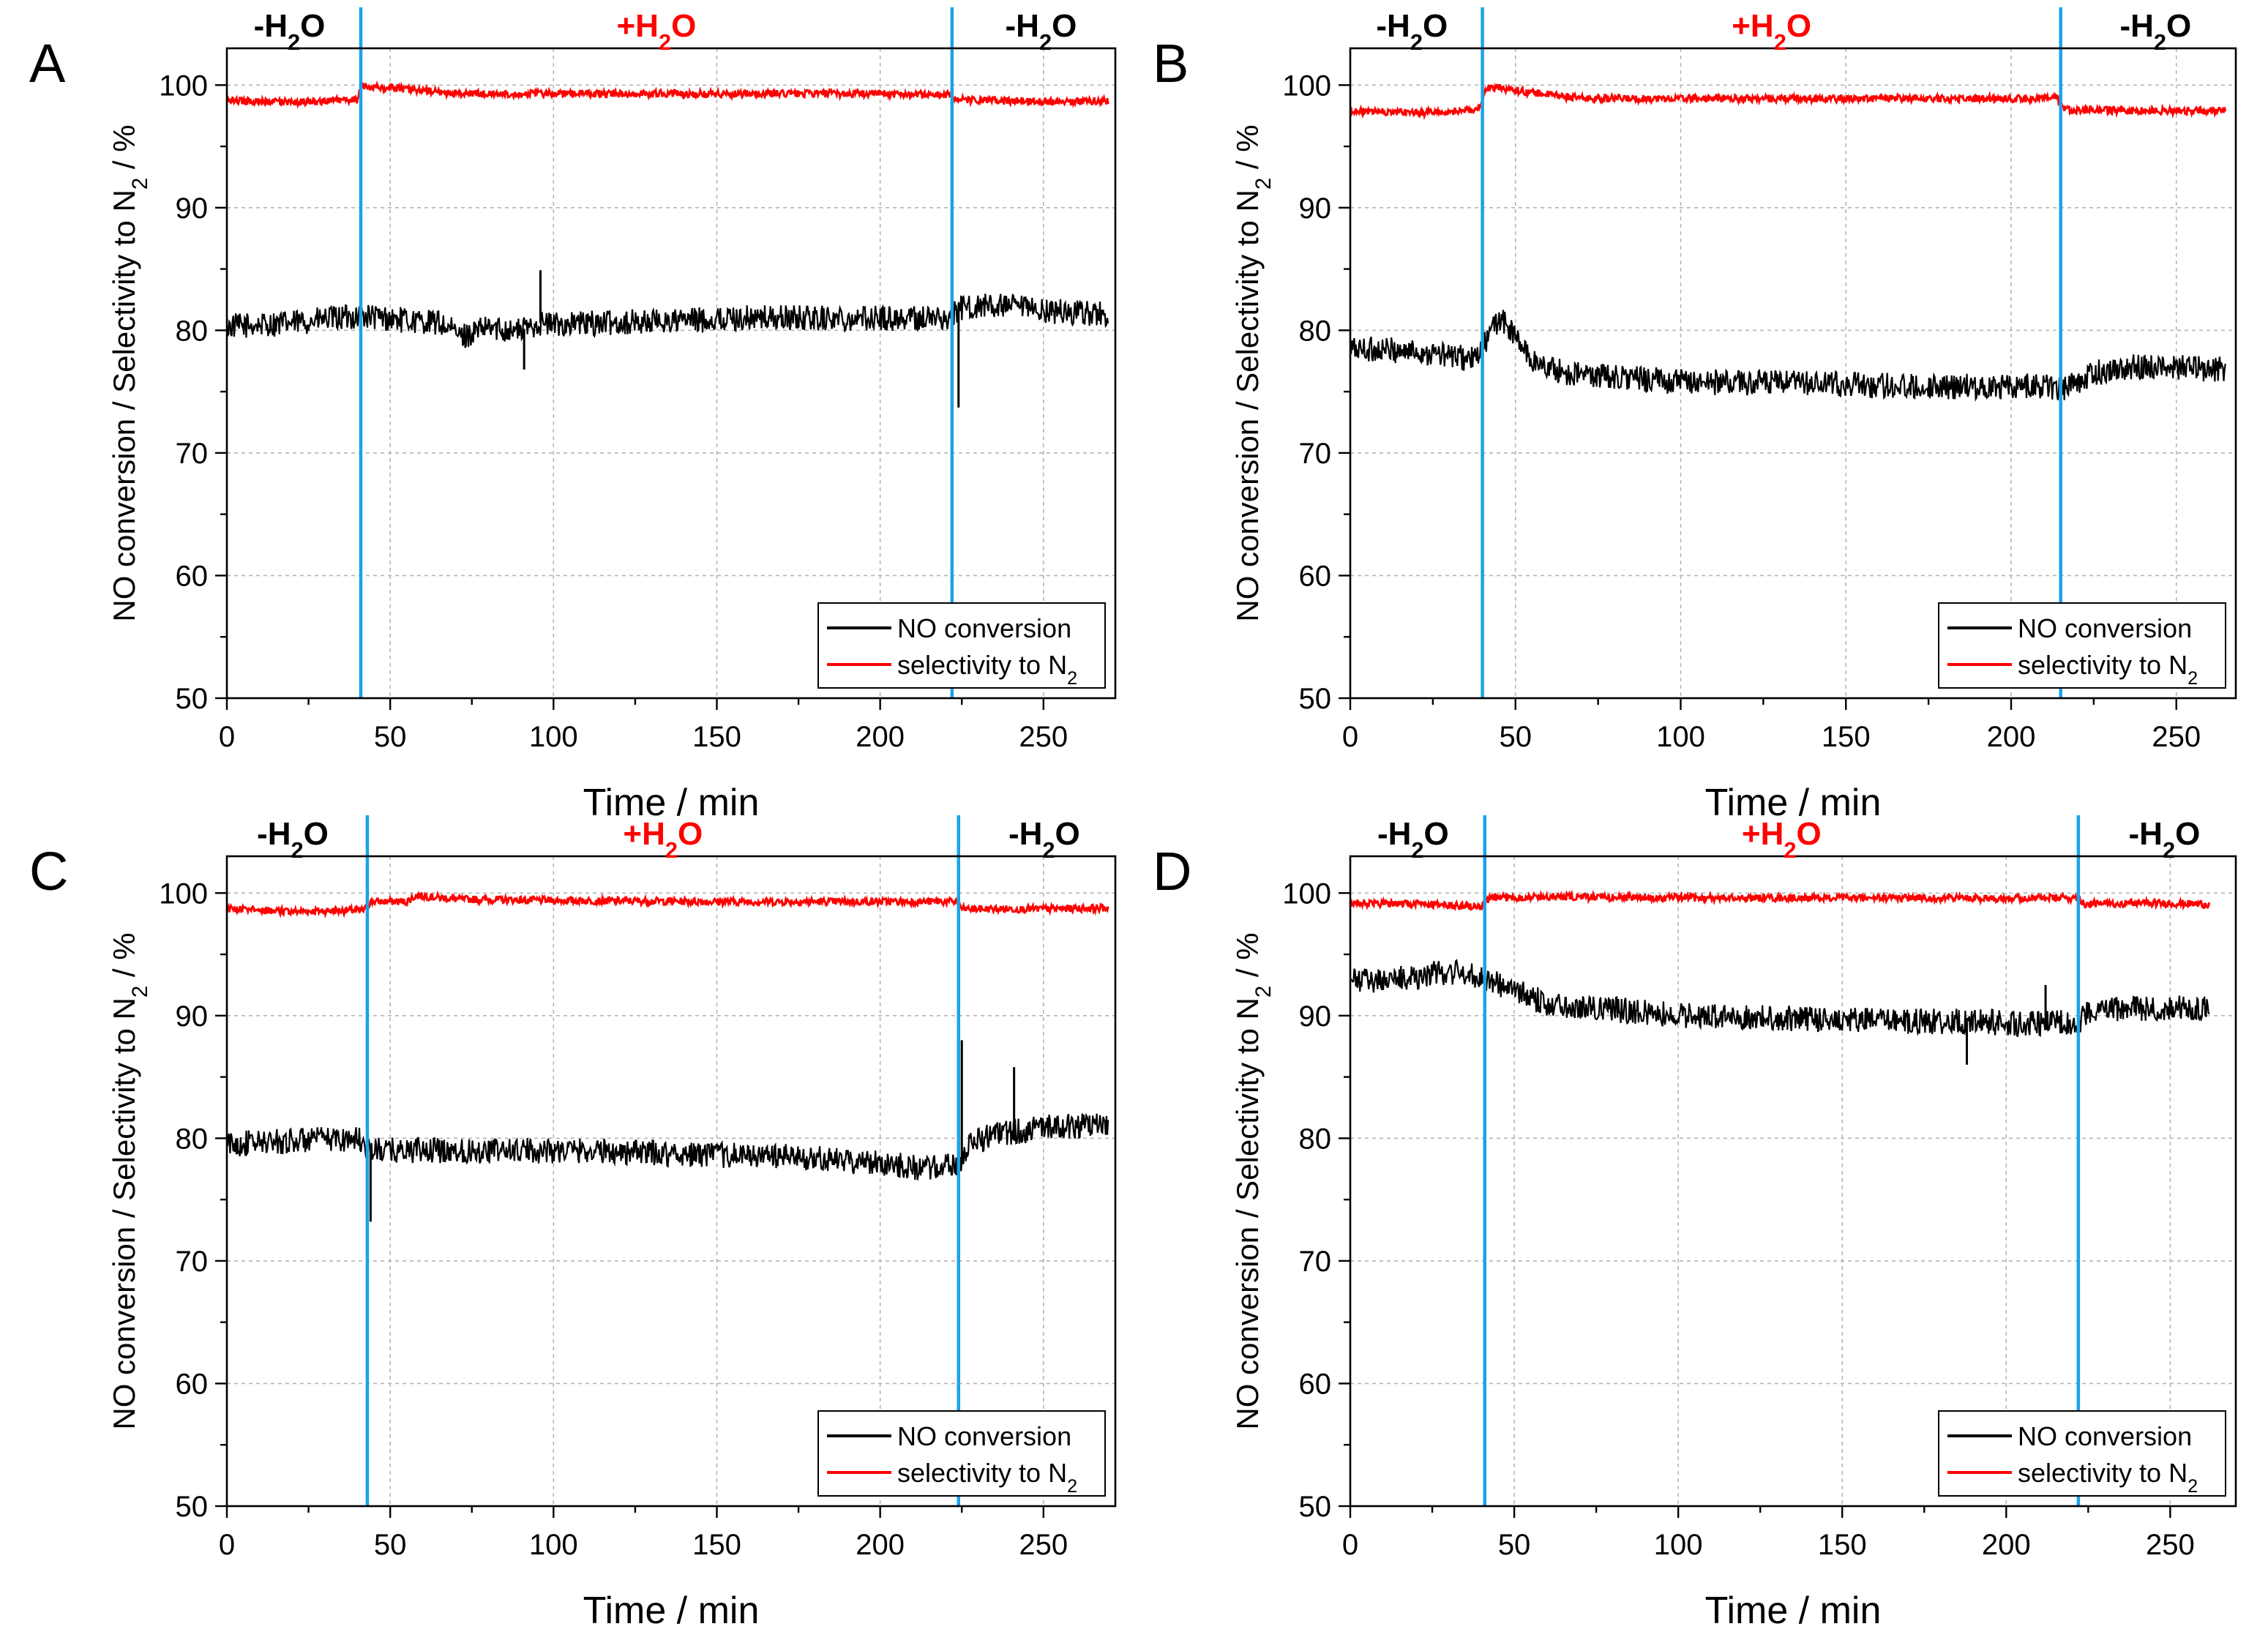  I want to click on panel-label: A, so click(47, 63).